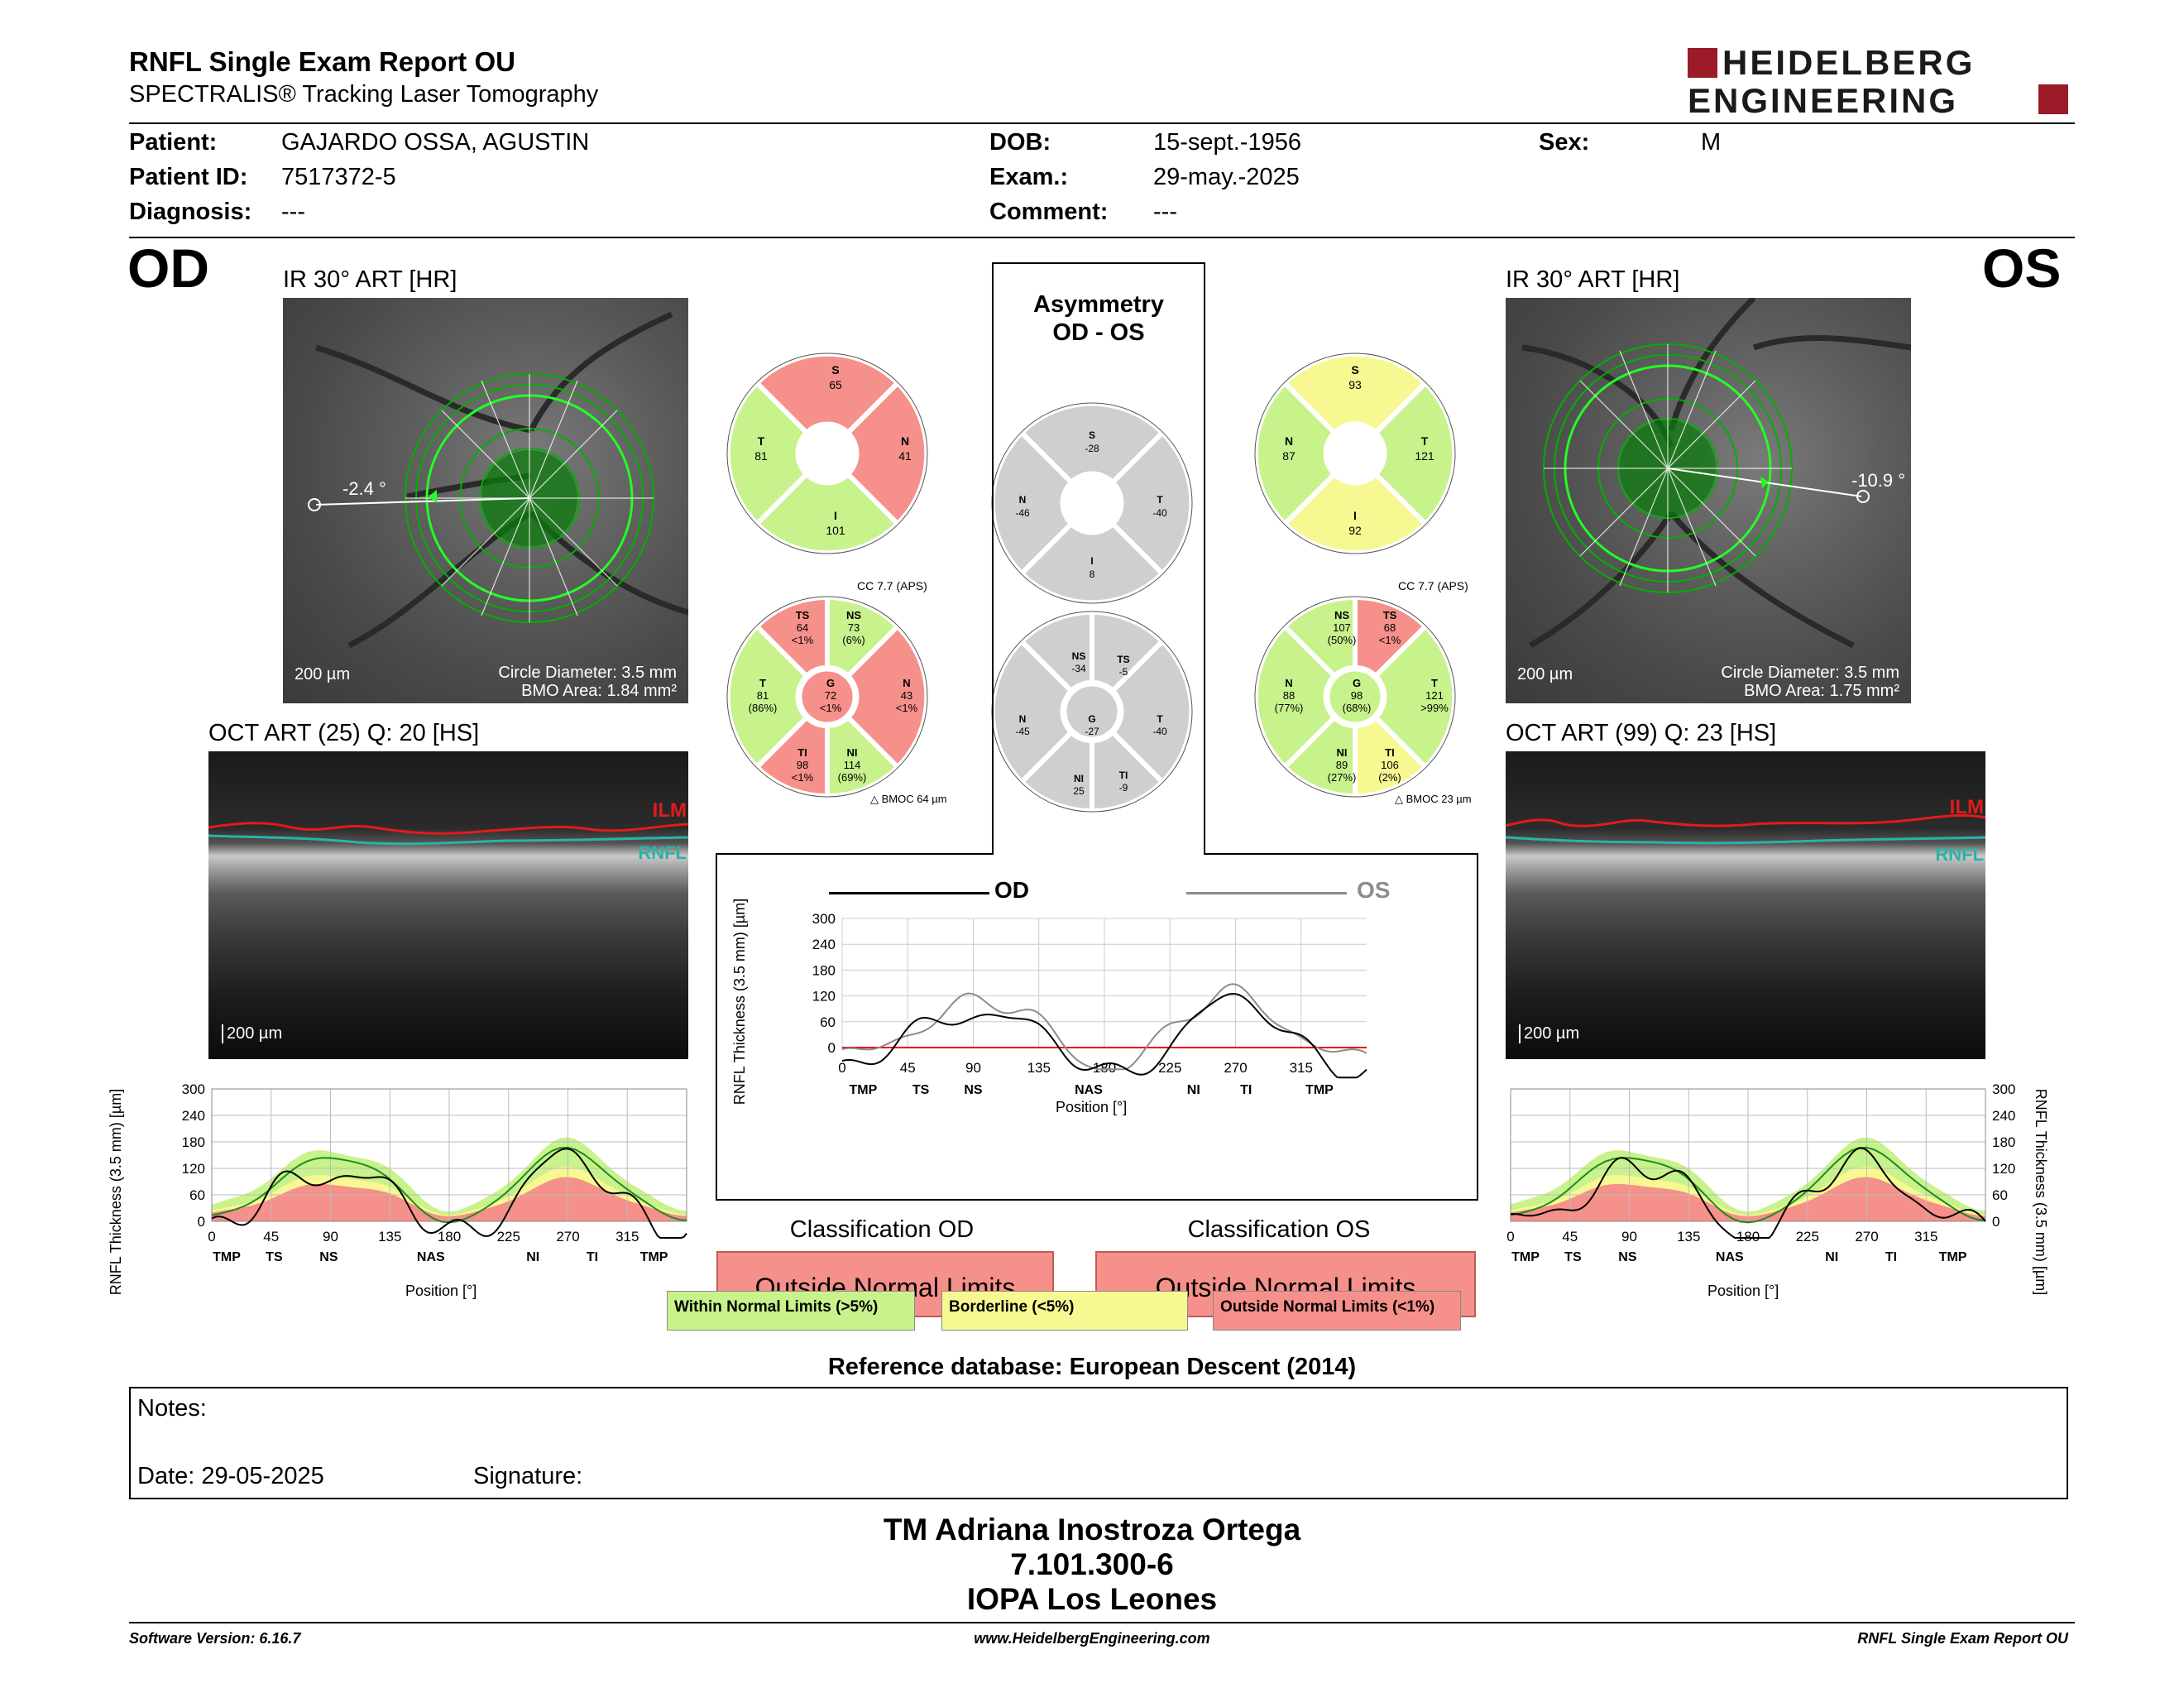 Image resolution: width=2184 pixels, height=1688 pixels. What do you see at coordinates (852, 765) in the screenshot?
I see `od-sec-ni-label: NI 114 (69%)` at bounding box center [852, 765].